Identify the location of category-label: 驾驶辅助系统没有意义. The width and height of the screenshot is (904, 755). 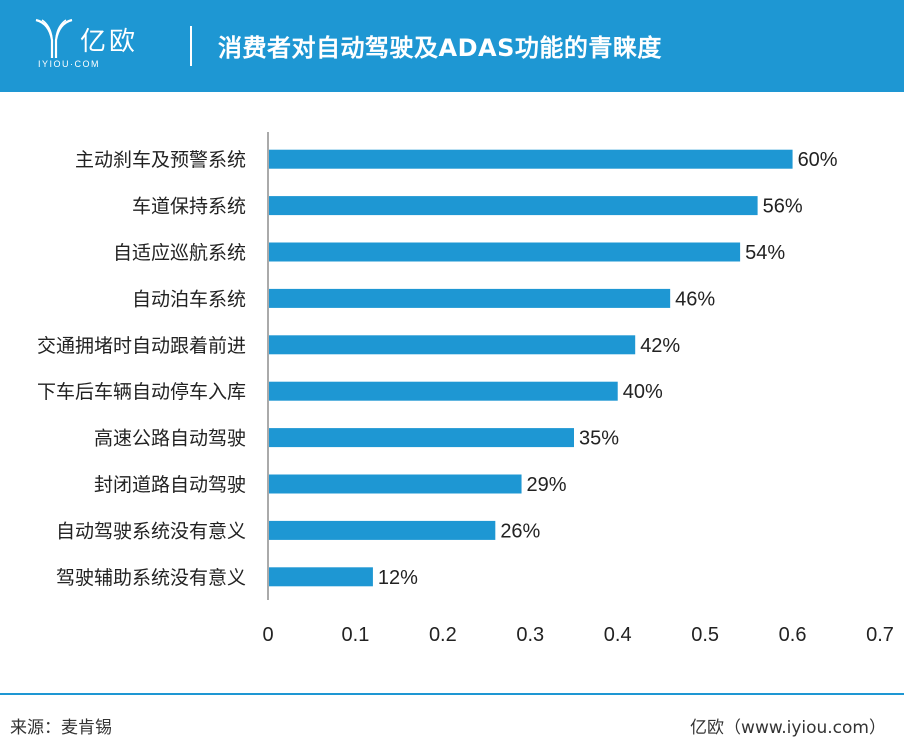
(151, 578).